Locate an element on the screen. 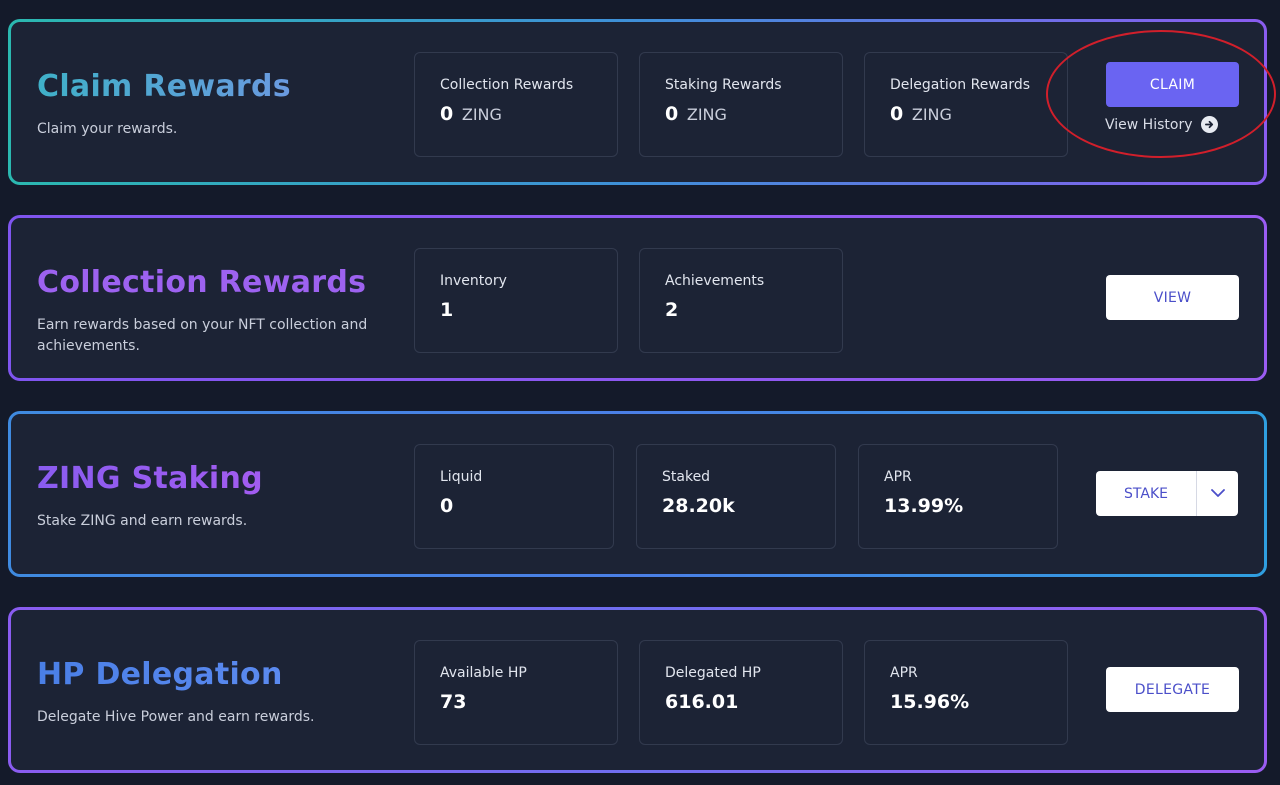 The image size is (1280, 785). chevron-down-icon is located at coordinates (1217, 493).